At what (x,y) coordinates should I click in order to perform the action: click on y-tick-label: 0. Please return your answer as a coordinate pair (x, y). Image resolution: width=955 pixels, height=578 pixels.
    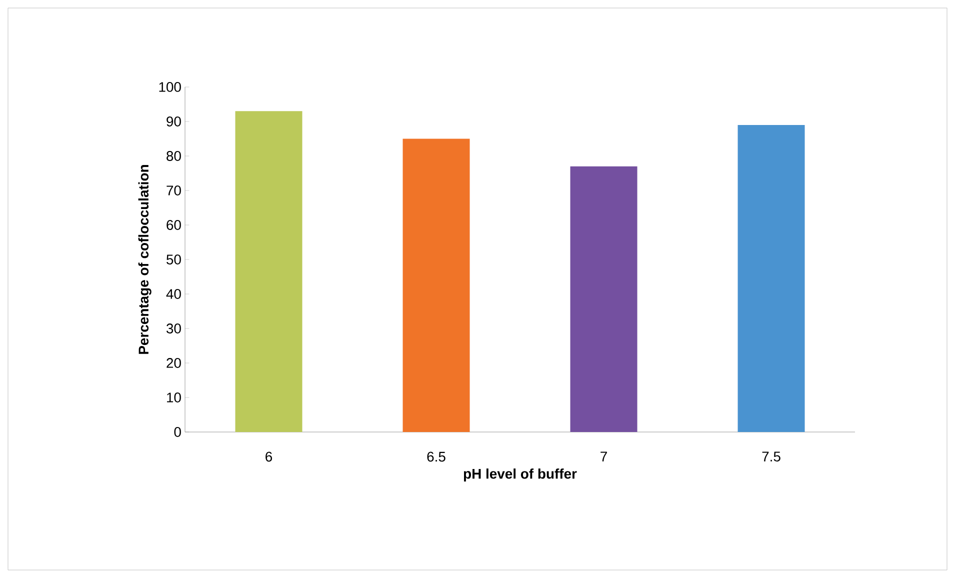
    Looking at the image, I should click on (177, 432).